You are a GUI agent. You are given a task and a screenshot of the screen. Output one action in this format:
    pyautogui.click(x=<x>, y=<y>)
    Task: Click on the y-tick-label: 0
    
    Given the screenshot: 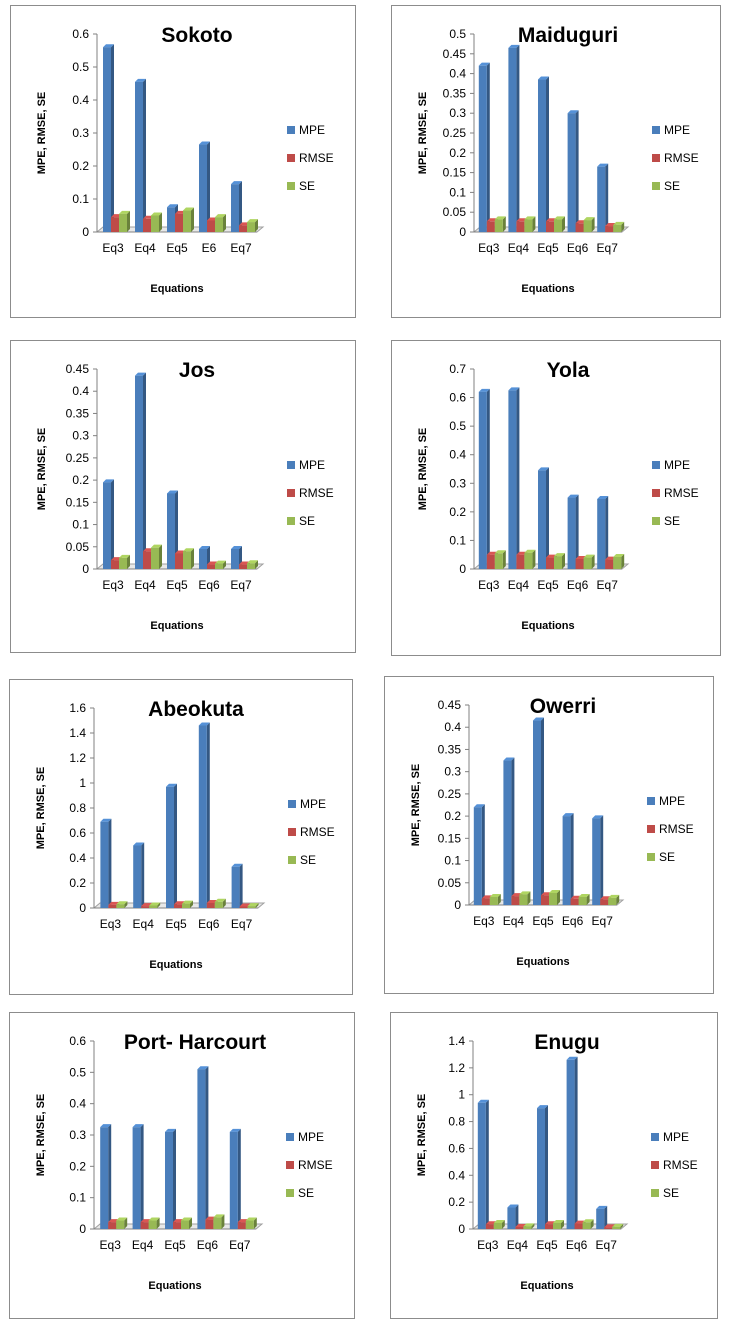 What is the action you would take?
    pyautogui.click(x=457, y=905)
    